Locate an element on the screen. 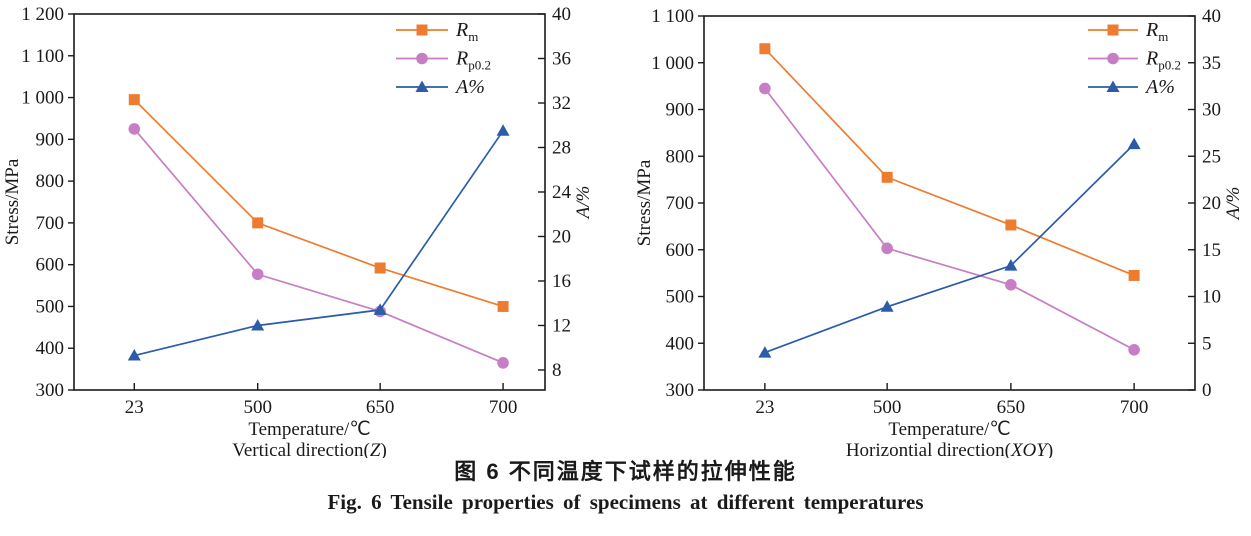  y-axis-left: 1 100 1 000 900 800 700 600 500 400 300 is located at coordinates (677, 203).